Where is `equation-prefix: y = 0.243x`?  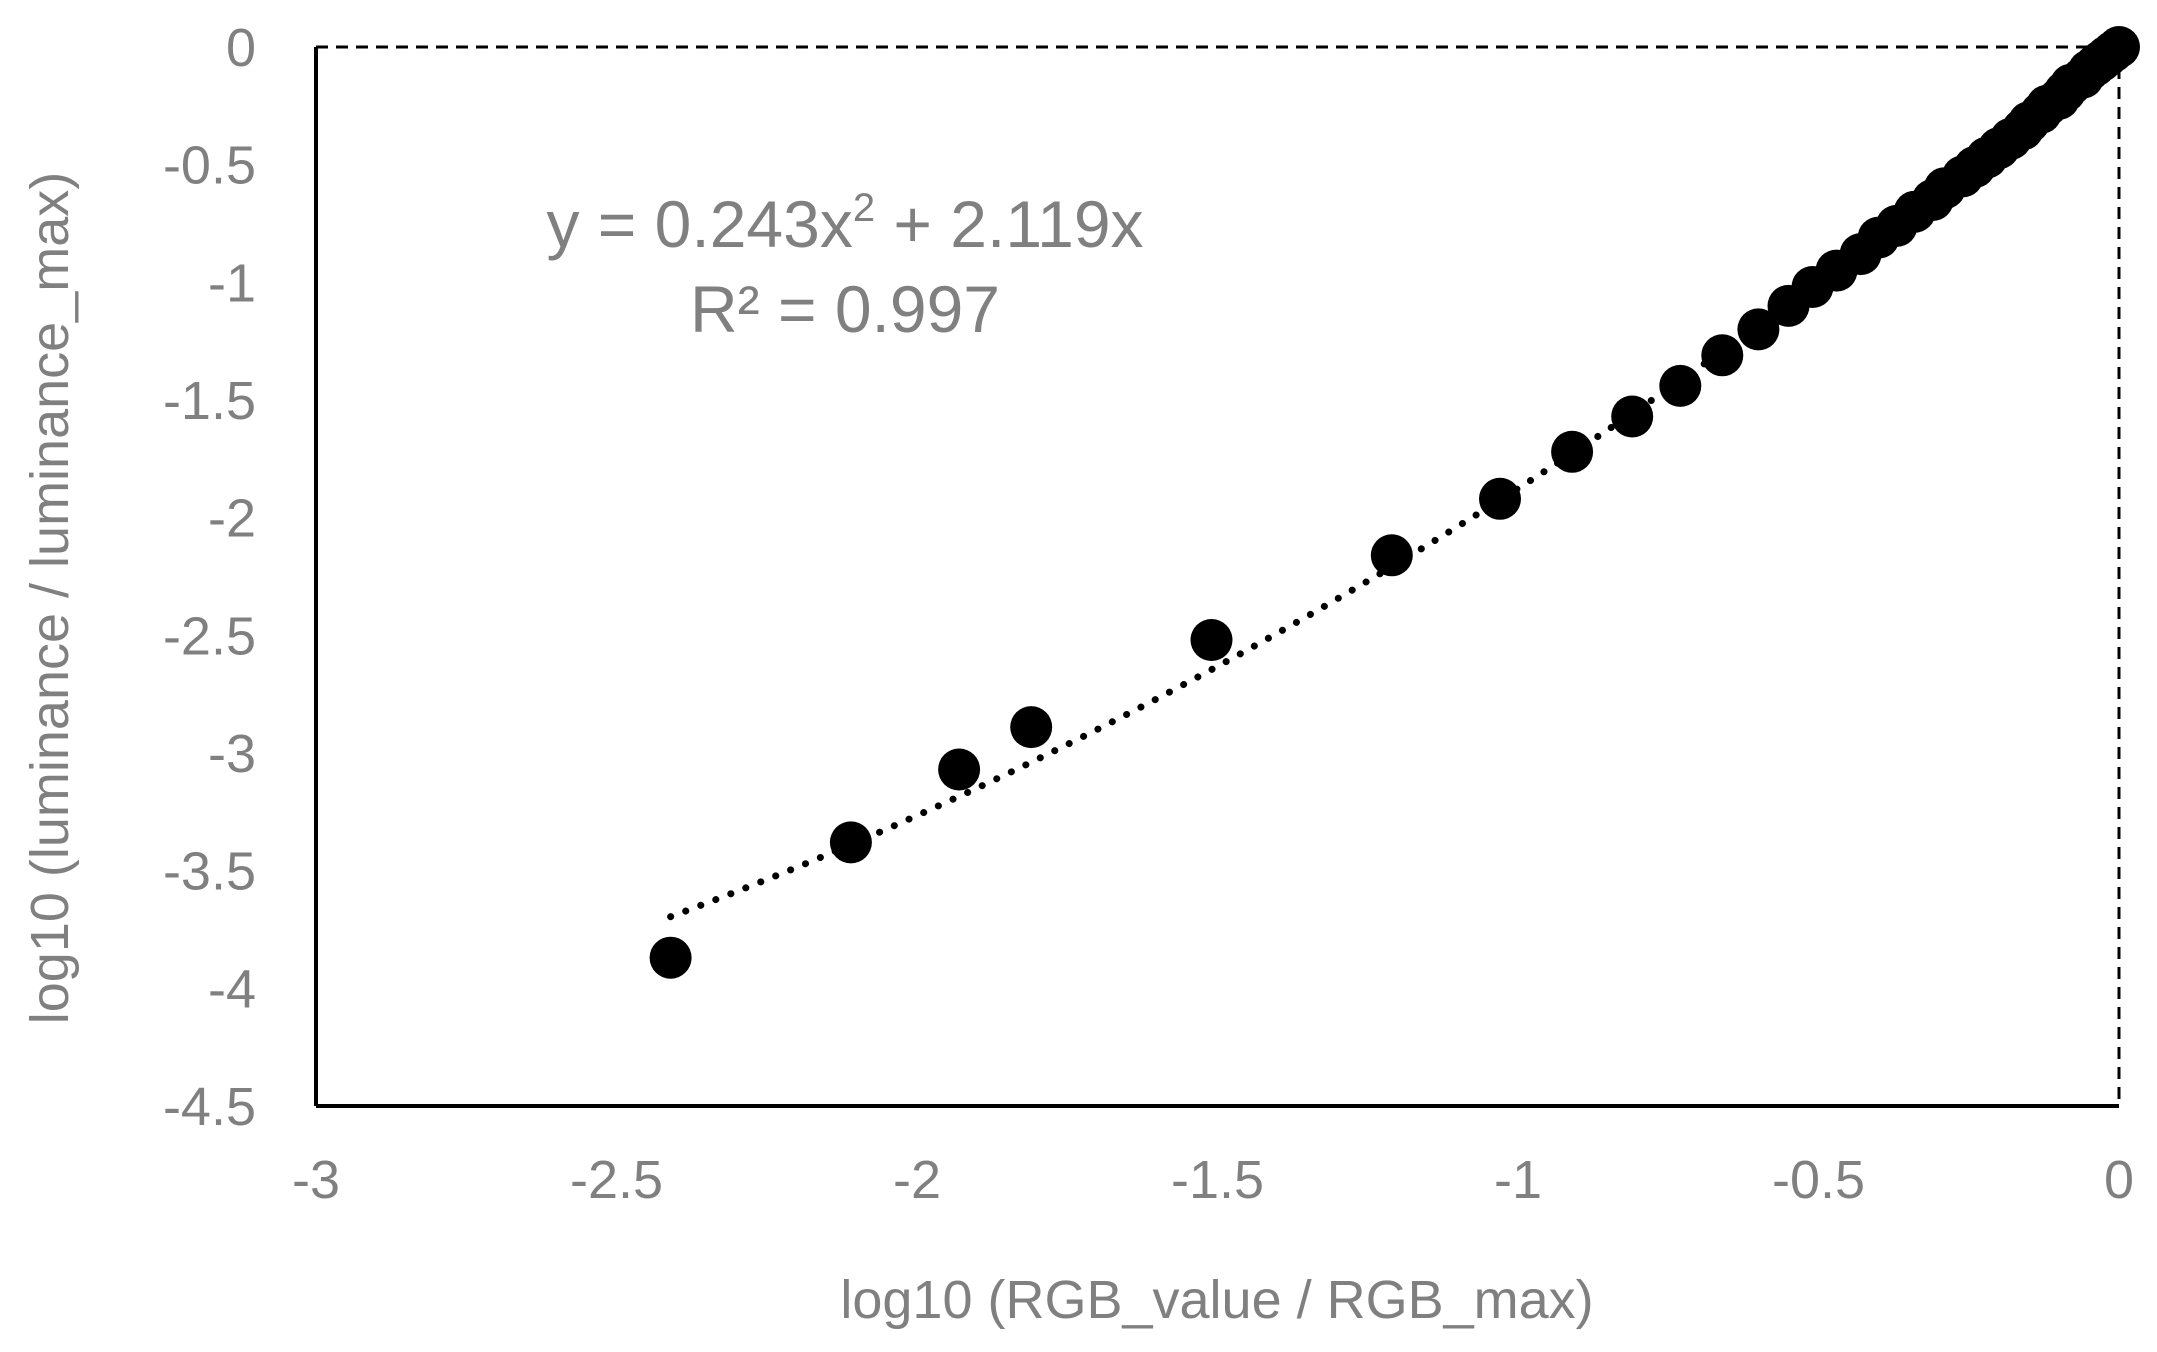
equation-prefix: y = 0.243x is located at coordinates (699, 224).